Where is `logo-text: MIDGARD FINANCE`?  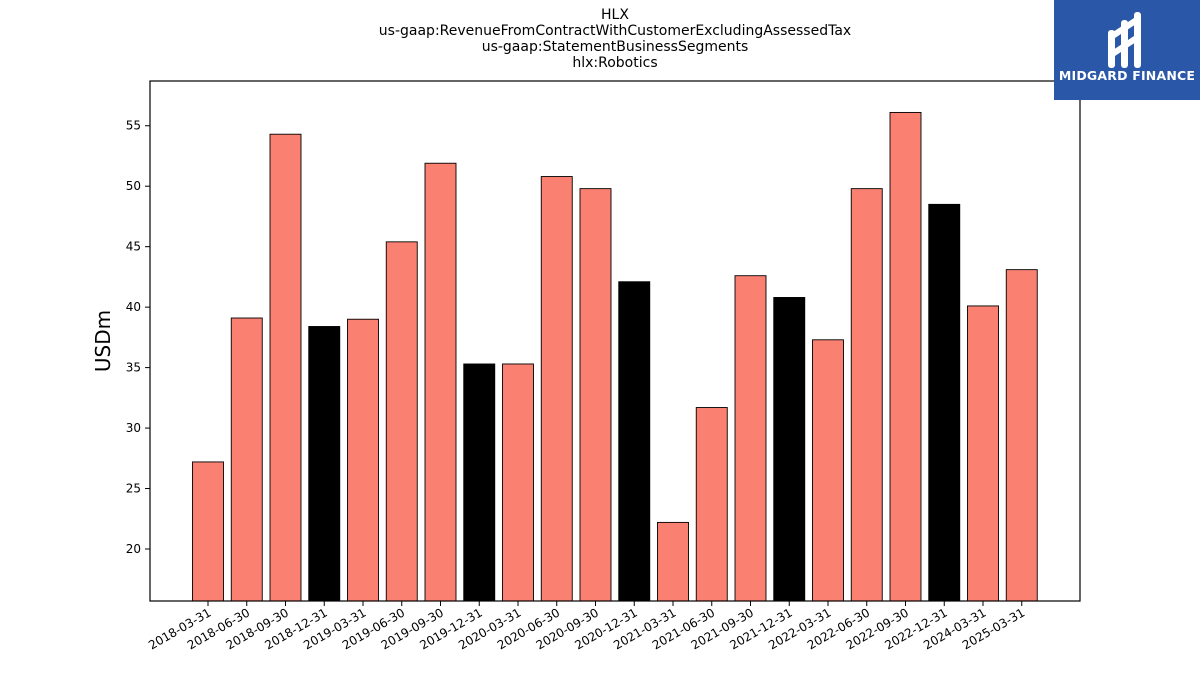
logo-text: MIDGARD FINANCE is located at coordinates (1127, 75).